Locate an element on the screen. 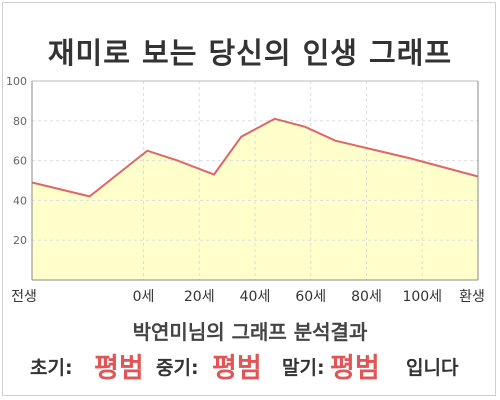  phase-summary: 초기: 평범 중기: 평범 말기: 평범 입니다 is located at coordinates (250, 364).